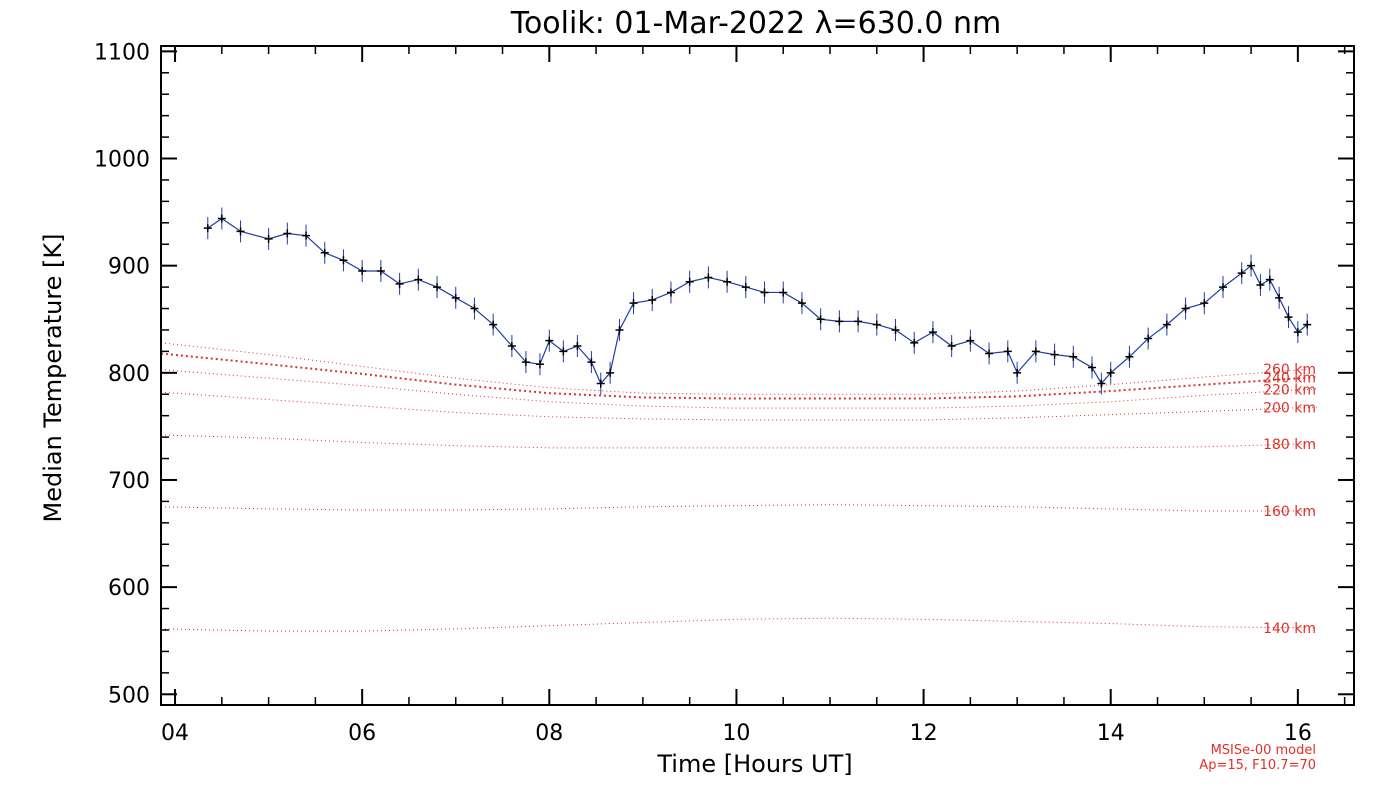 This screenshot has height=800, width=1400. Describe the element at coordinates (1289, 512) in the screenshot. I see `model-curve-label: 160 km` at that location.